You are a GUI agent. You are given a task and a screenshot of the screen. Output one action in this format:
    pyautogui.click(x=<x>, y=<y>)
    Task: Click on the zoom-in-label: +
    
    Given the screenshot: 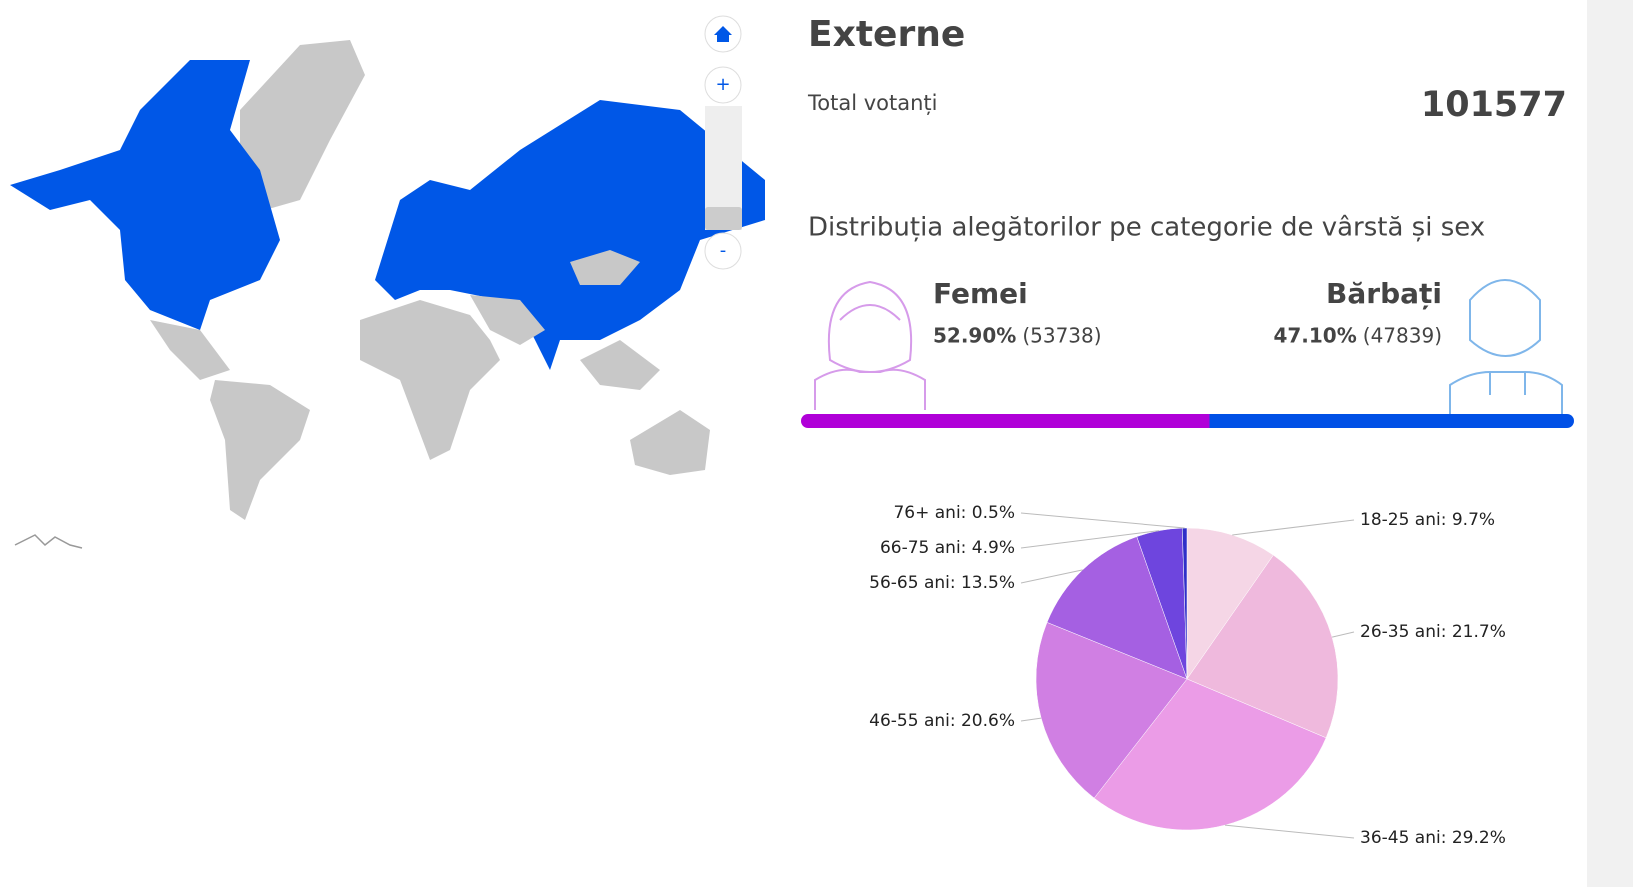 What is the action you would take?
    pyautogui.click(x=722, y=84)
    